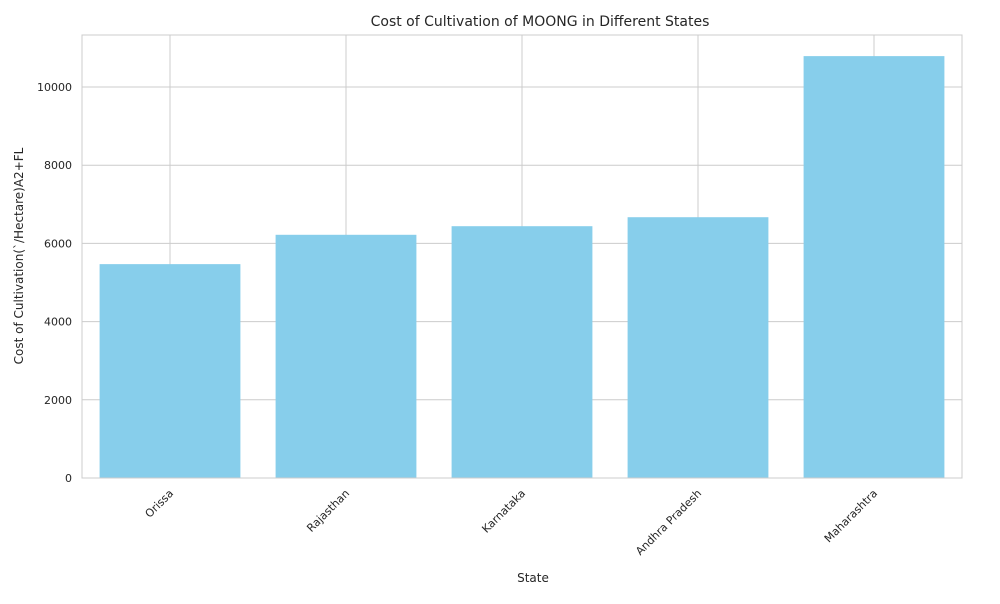 This screenshot has width=1000, height=604. Describe the element at coordinates (851, 516) in the screenshot. I see `x-tick-label: Maharashtra` at that location.